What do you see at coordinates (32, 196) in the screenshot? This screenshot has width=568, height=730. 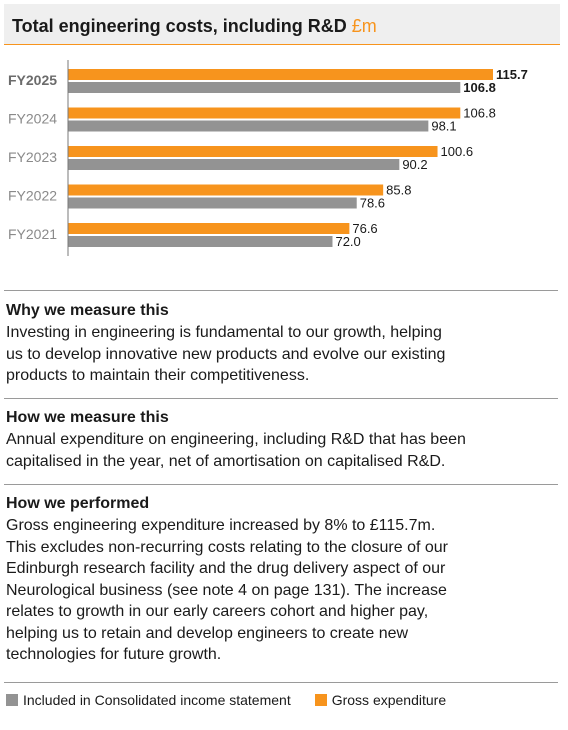 I see `category-label: FY2022` at bounding box center [32, 196].